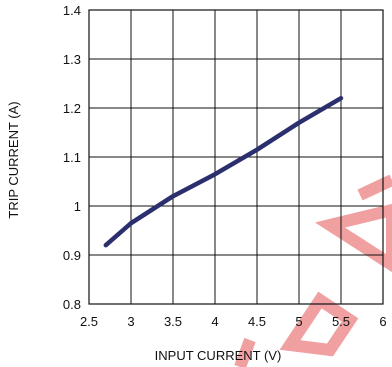 This screenshot has width=392, height=367. What do you see at coordinates (173, 321) in the screenshot?
I see `x-tick-label: 3.5` at bounding box center [173, 321].